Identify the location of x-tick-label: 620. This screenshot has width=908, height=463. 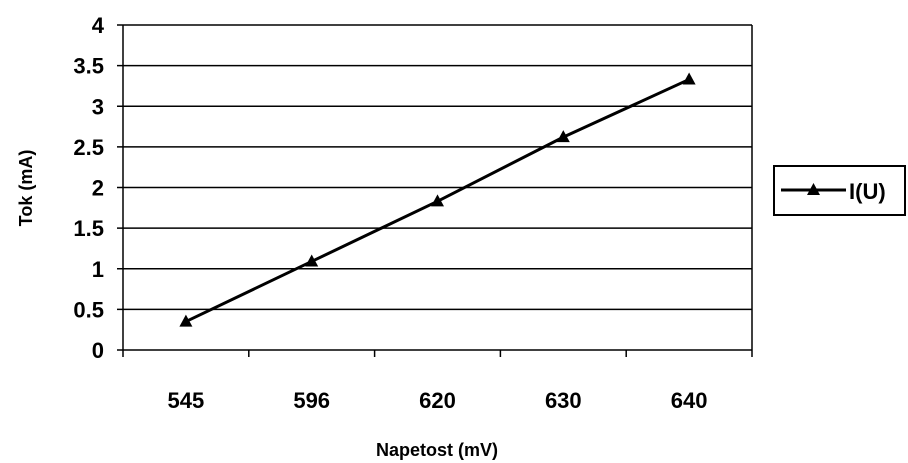
(437, 400).